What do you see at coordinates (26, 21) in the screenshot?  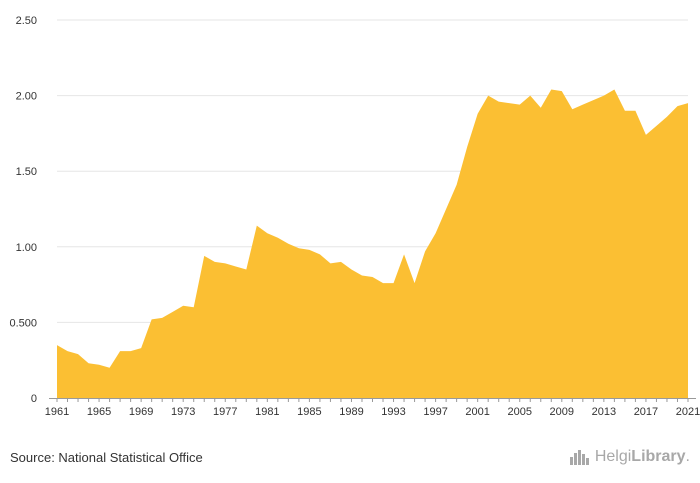 I see `y-tick-label: 2.50` at bounding box center [26, 21].